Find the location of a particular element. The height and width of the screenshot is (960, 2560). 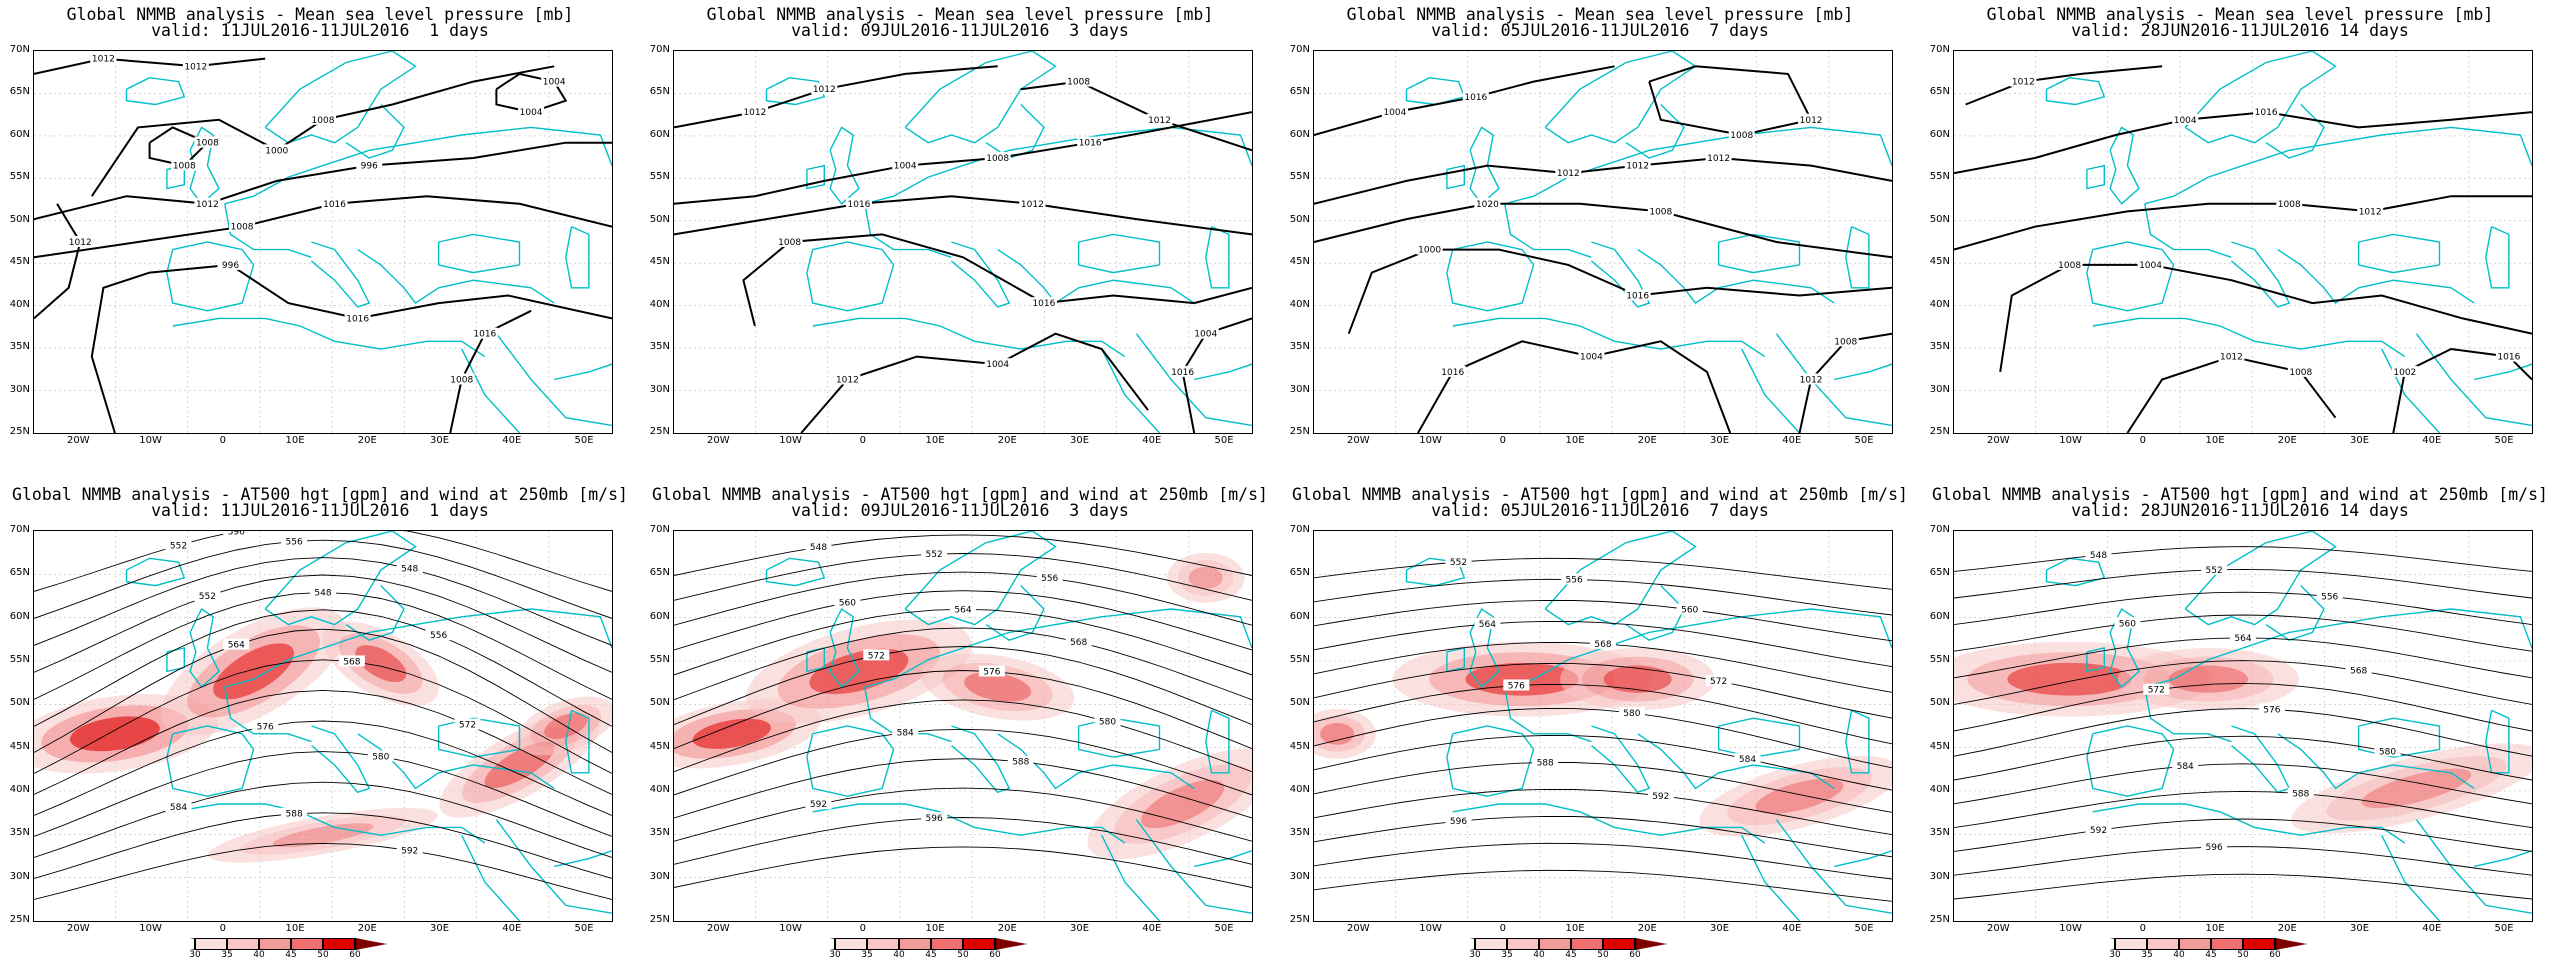

panel-subtitle: valid: 11JUL2016-11JUL2016 1 days is located at coordinates (320, 510).